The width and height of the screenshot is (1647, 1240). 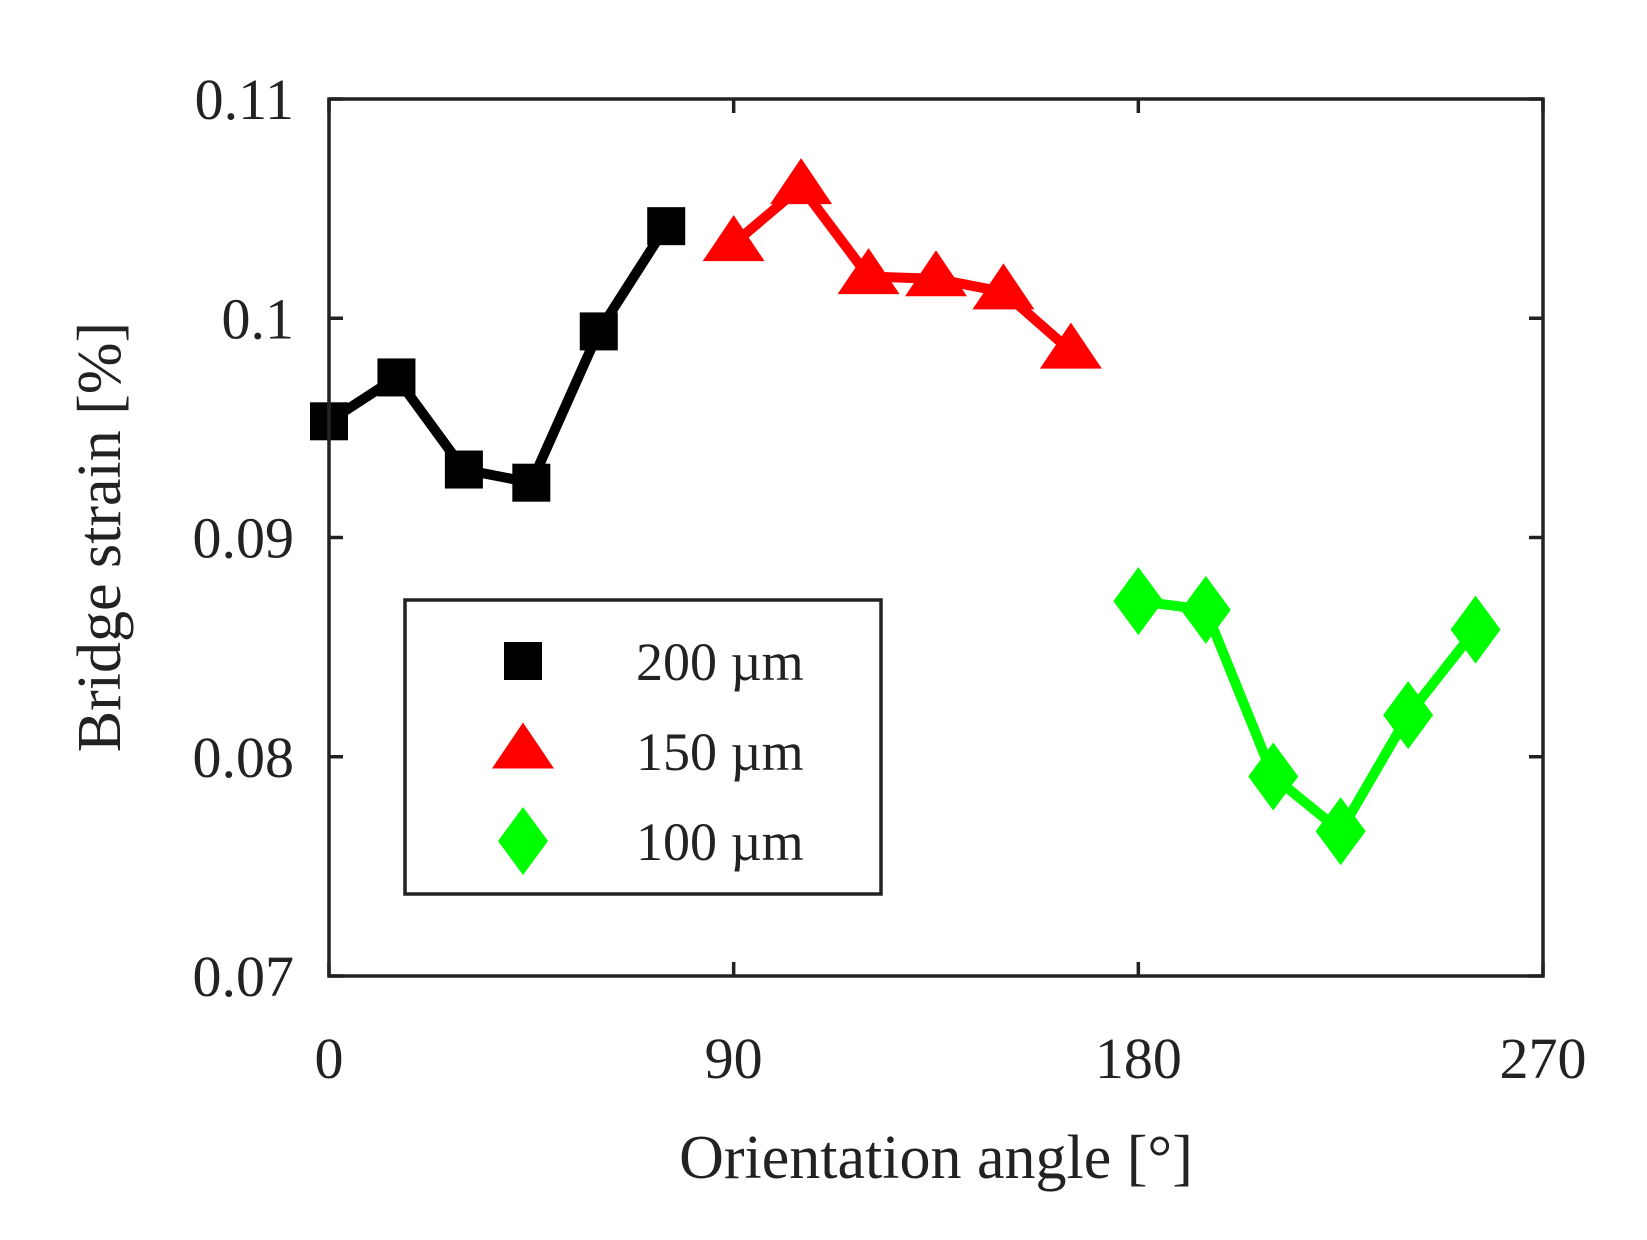 I want to click on y-axis-label: Bridge strain [%], so click(x=100, y=537).